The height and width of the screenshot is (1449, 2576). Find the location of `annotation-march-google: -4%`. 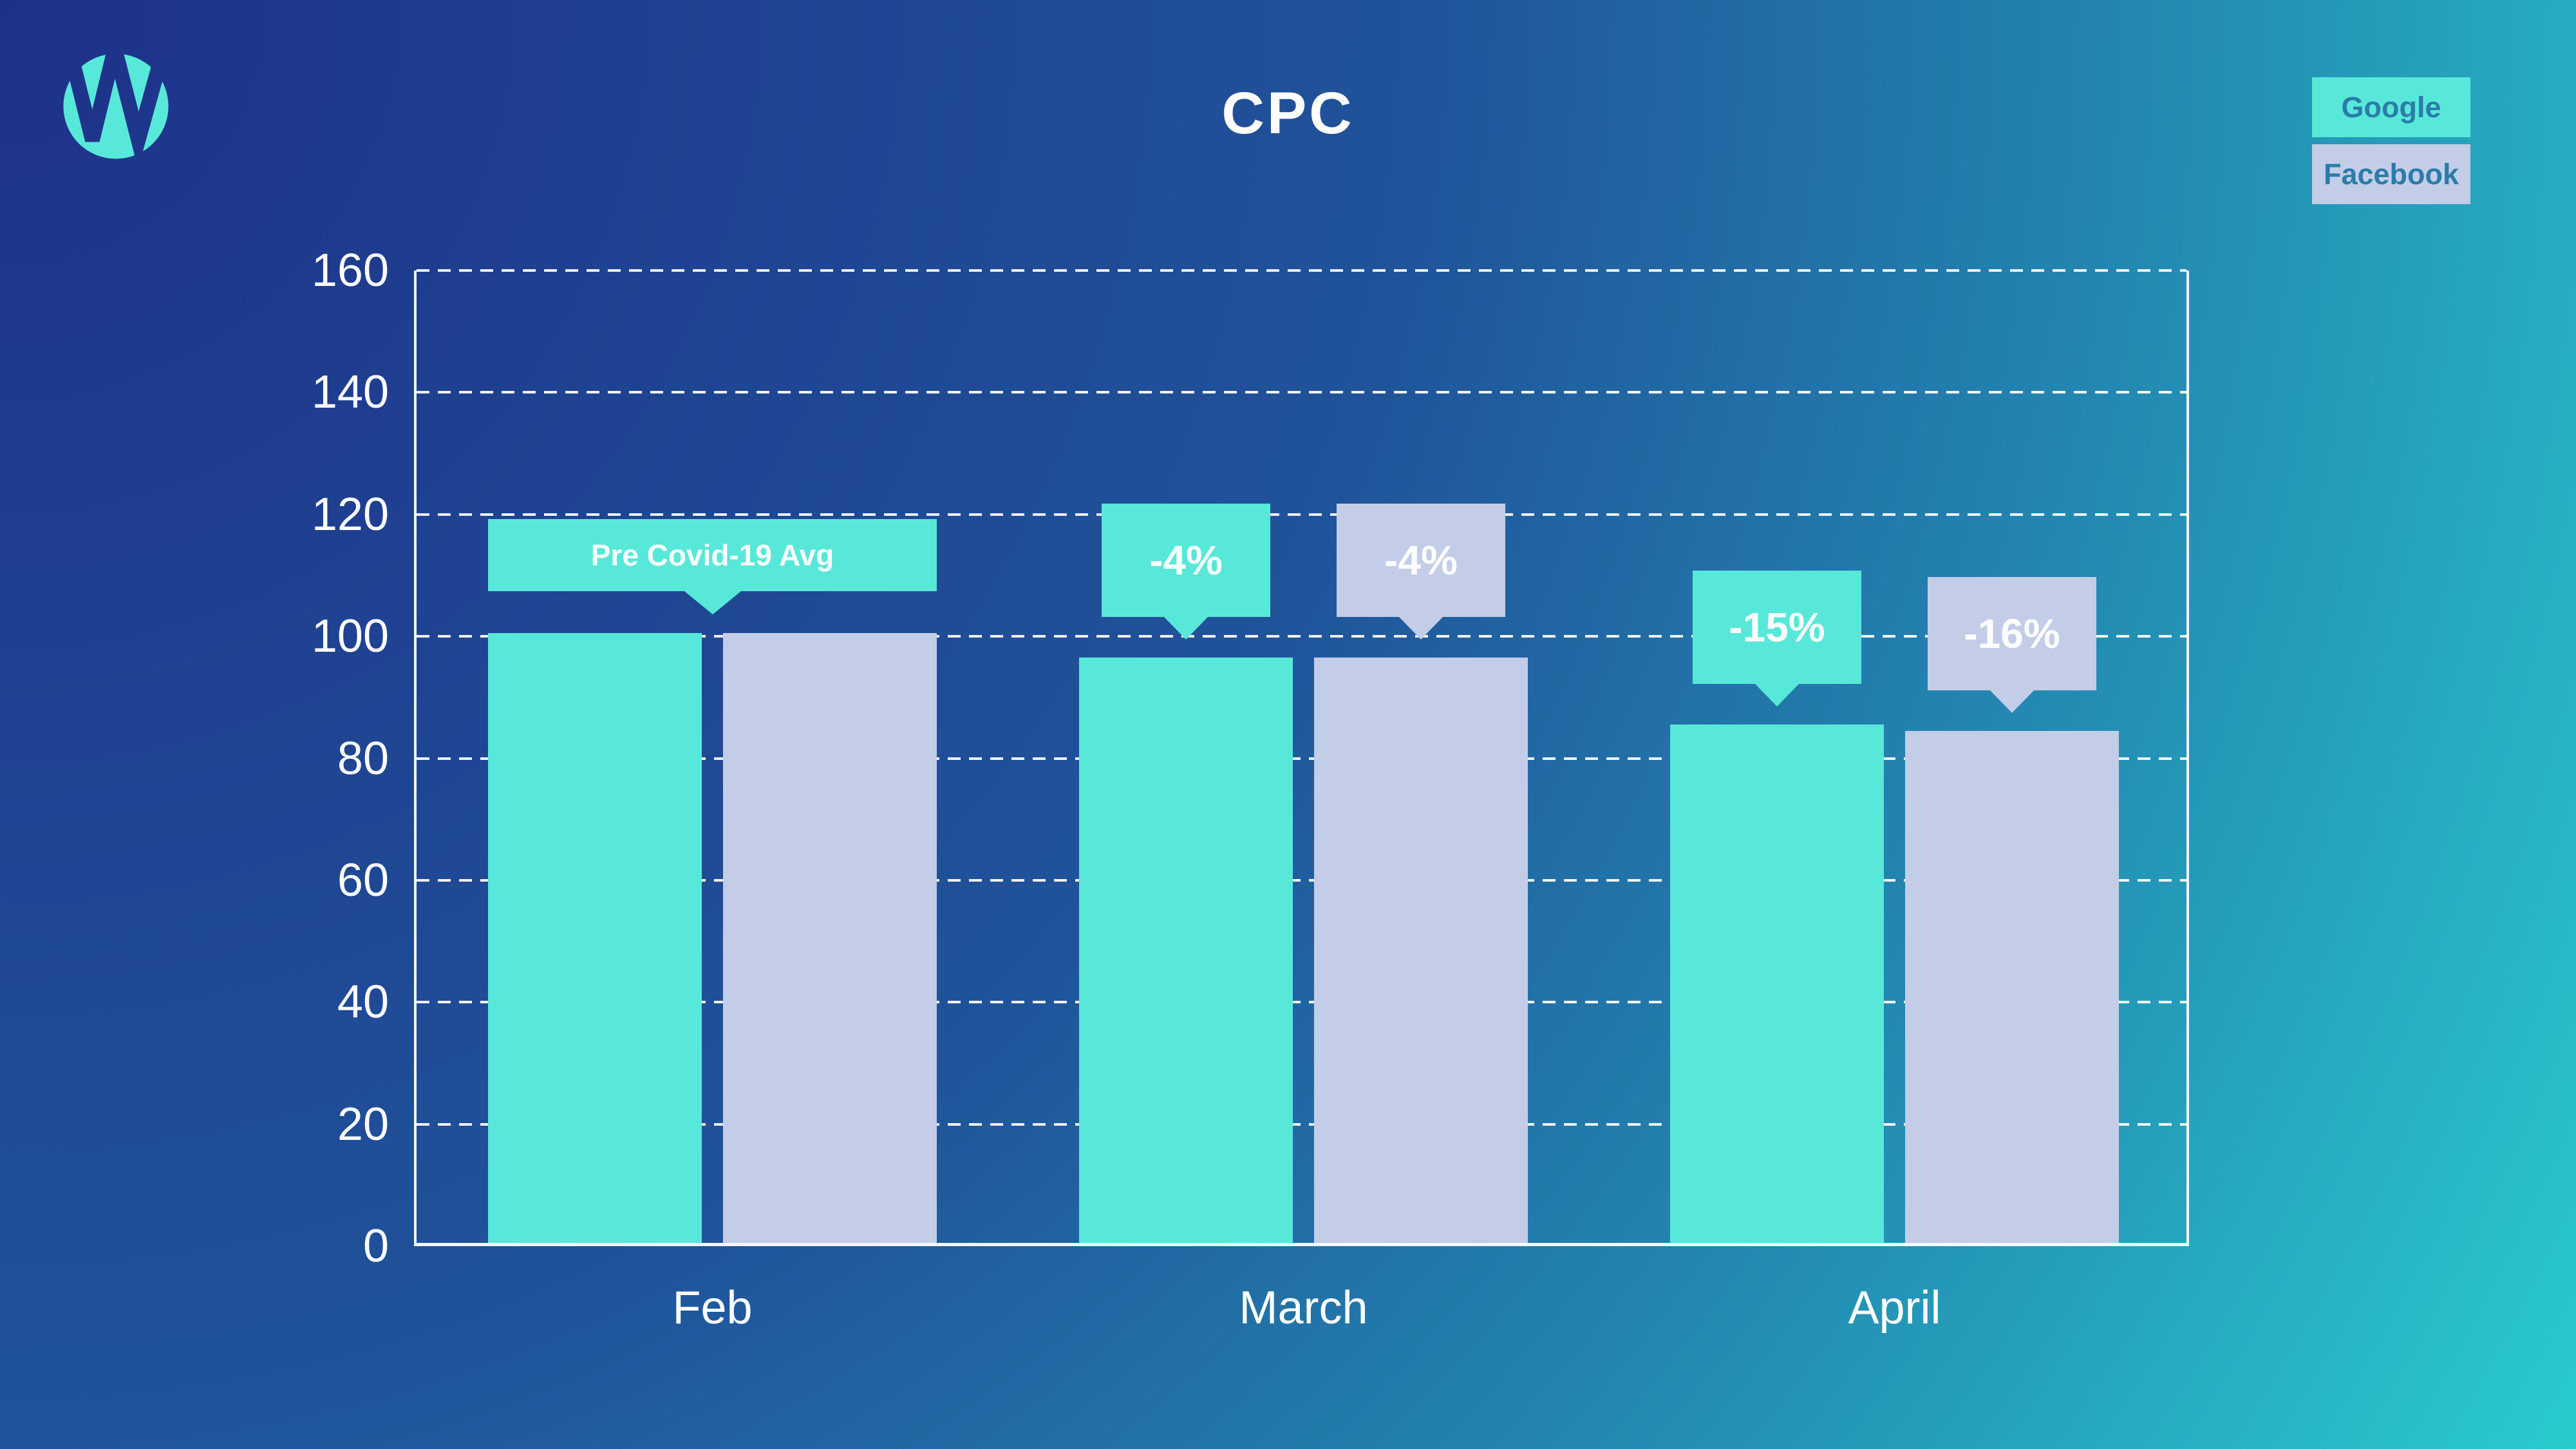

annotation-march-google: -4% is located at coordinates (1186, 571).